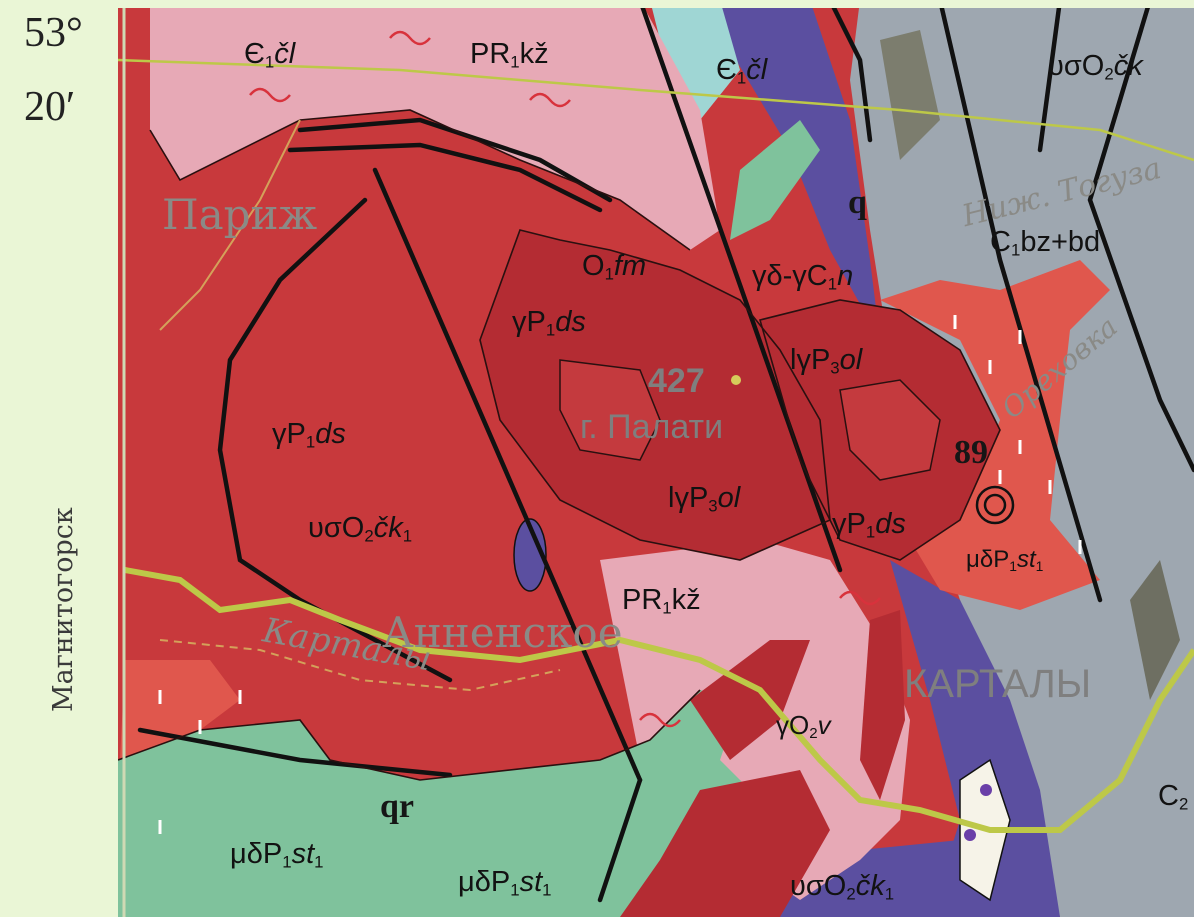 The image size is (1194, 917). I want to click on label-o1fm: O1fm, so click(614, 267).